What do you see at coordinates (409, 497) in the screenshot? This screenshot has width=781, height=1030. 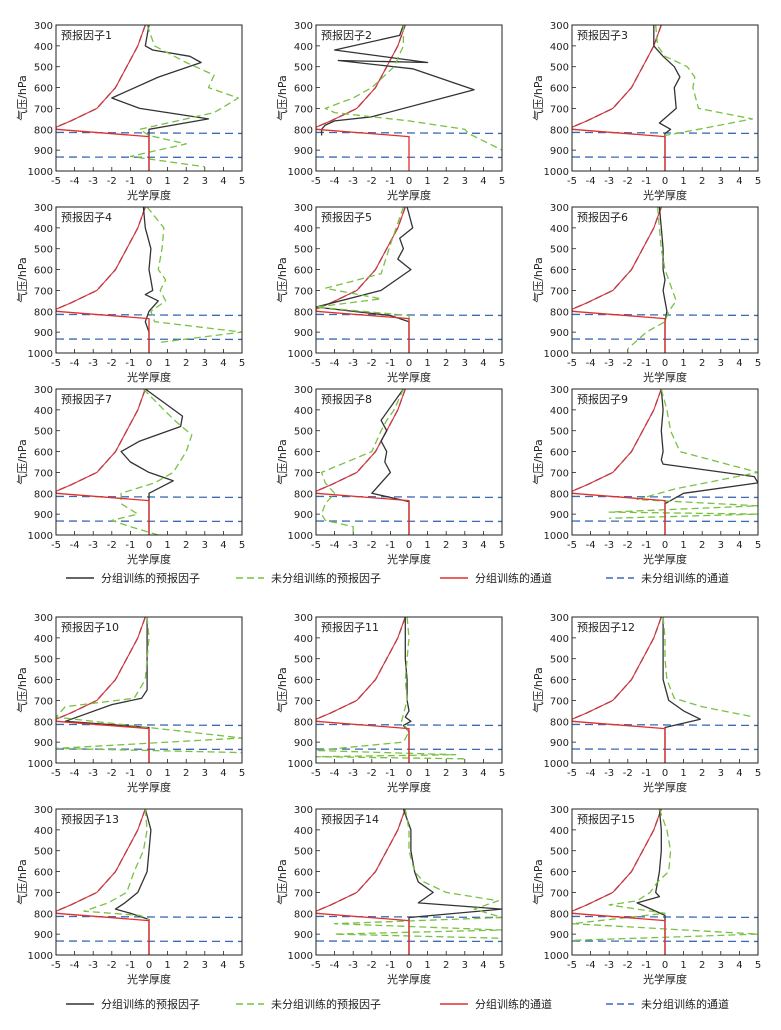 I see `ungrouped-channel-level` at bounding box center [409, 497].